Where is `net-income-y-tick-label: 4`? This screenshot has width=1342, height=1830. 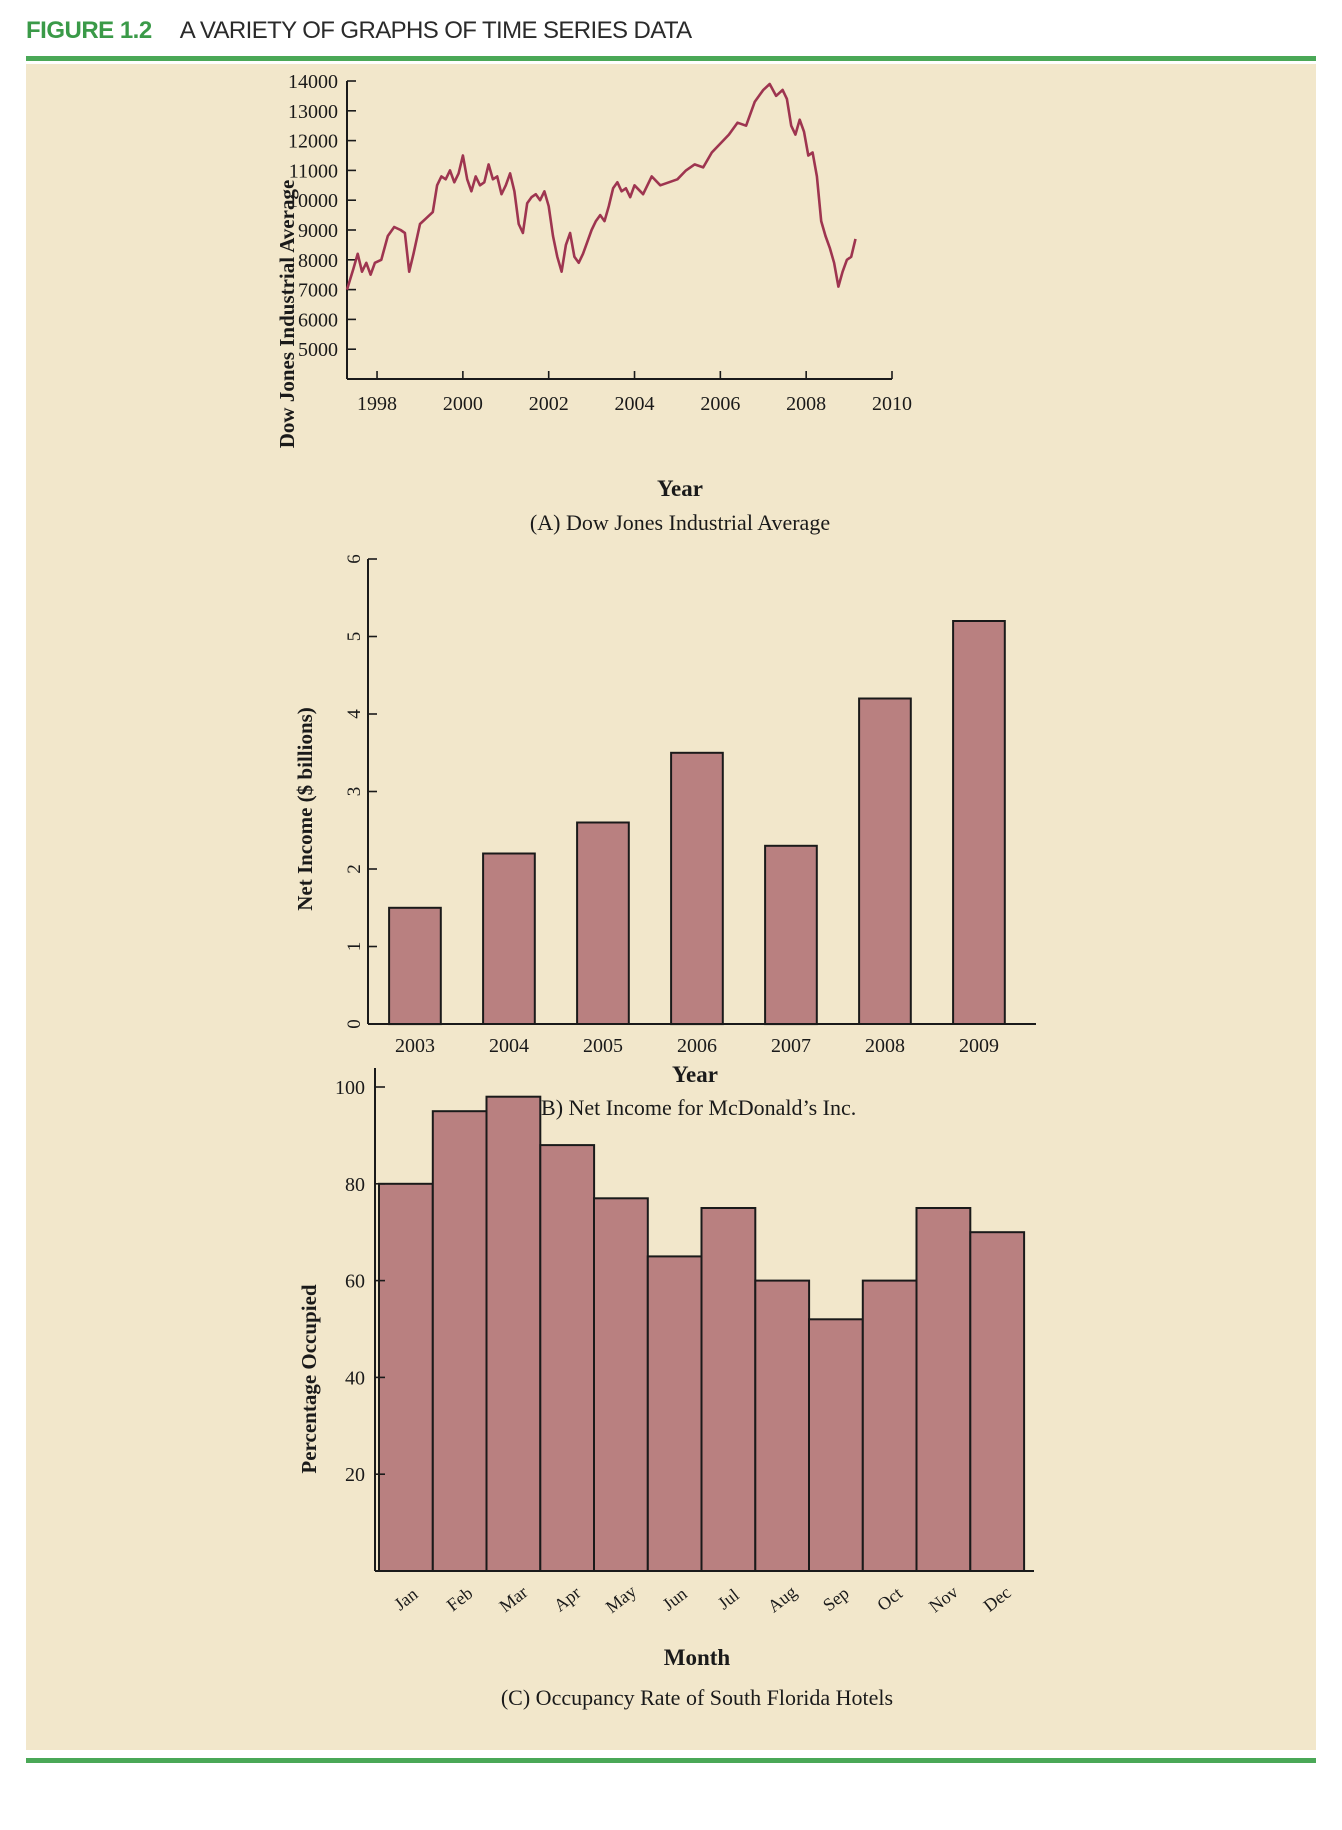
net-income-y-tick-label: 4 is located at coordinates (354, 714).